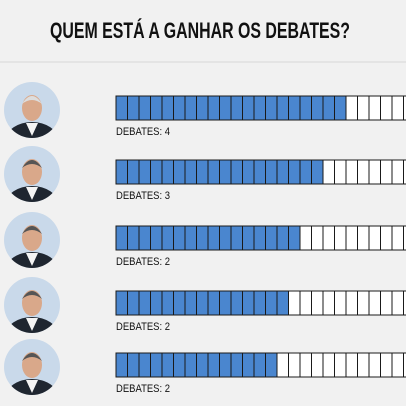 Image resolution: width=406 pixels, height=406 pixels. Describe the element at coordinates (200, 30) in the screenshot. I see `chart-title: QUEM ESTÁ A GANHAR OS DEBATES?` at that location.